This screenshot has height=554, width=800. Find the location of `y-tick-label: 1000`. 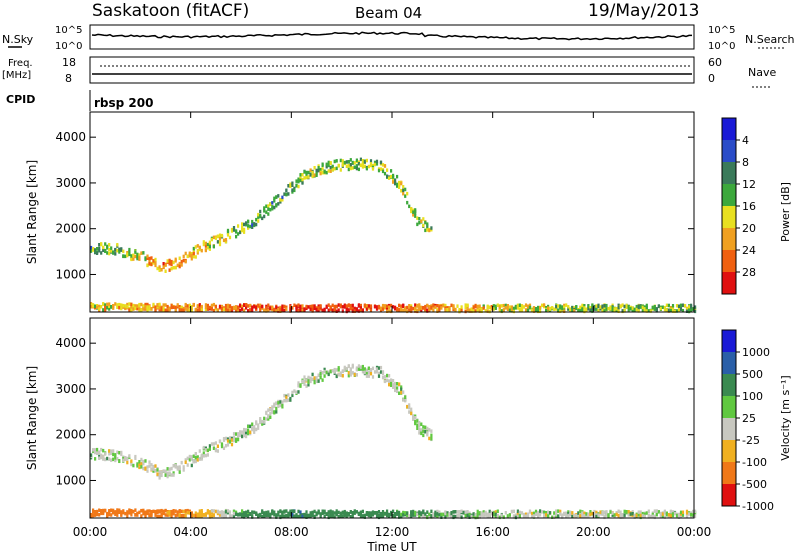

y-tick-label: 1000 is located at coordinates (70, 480).